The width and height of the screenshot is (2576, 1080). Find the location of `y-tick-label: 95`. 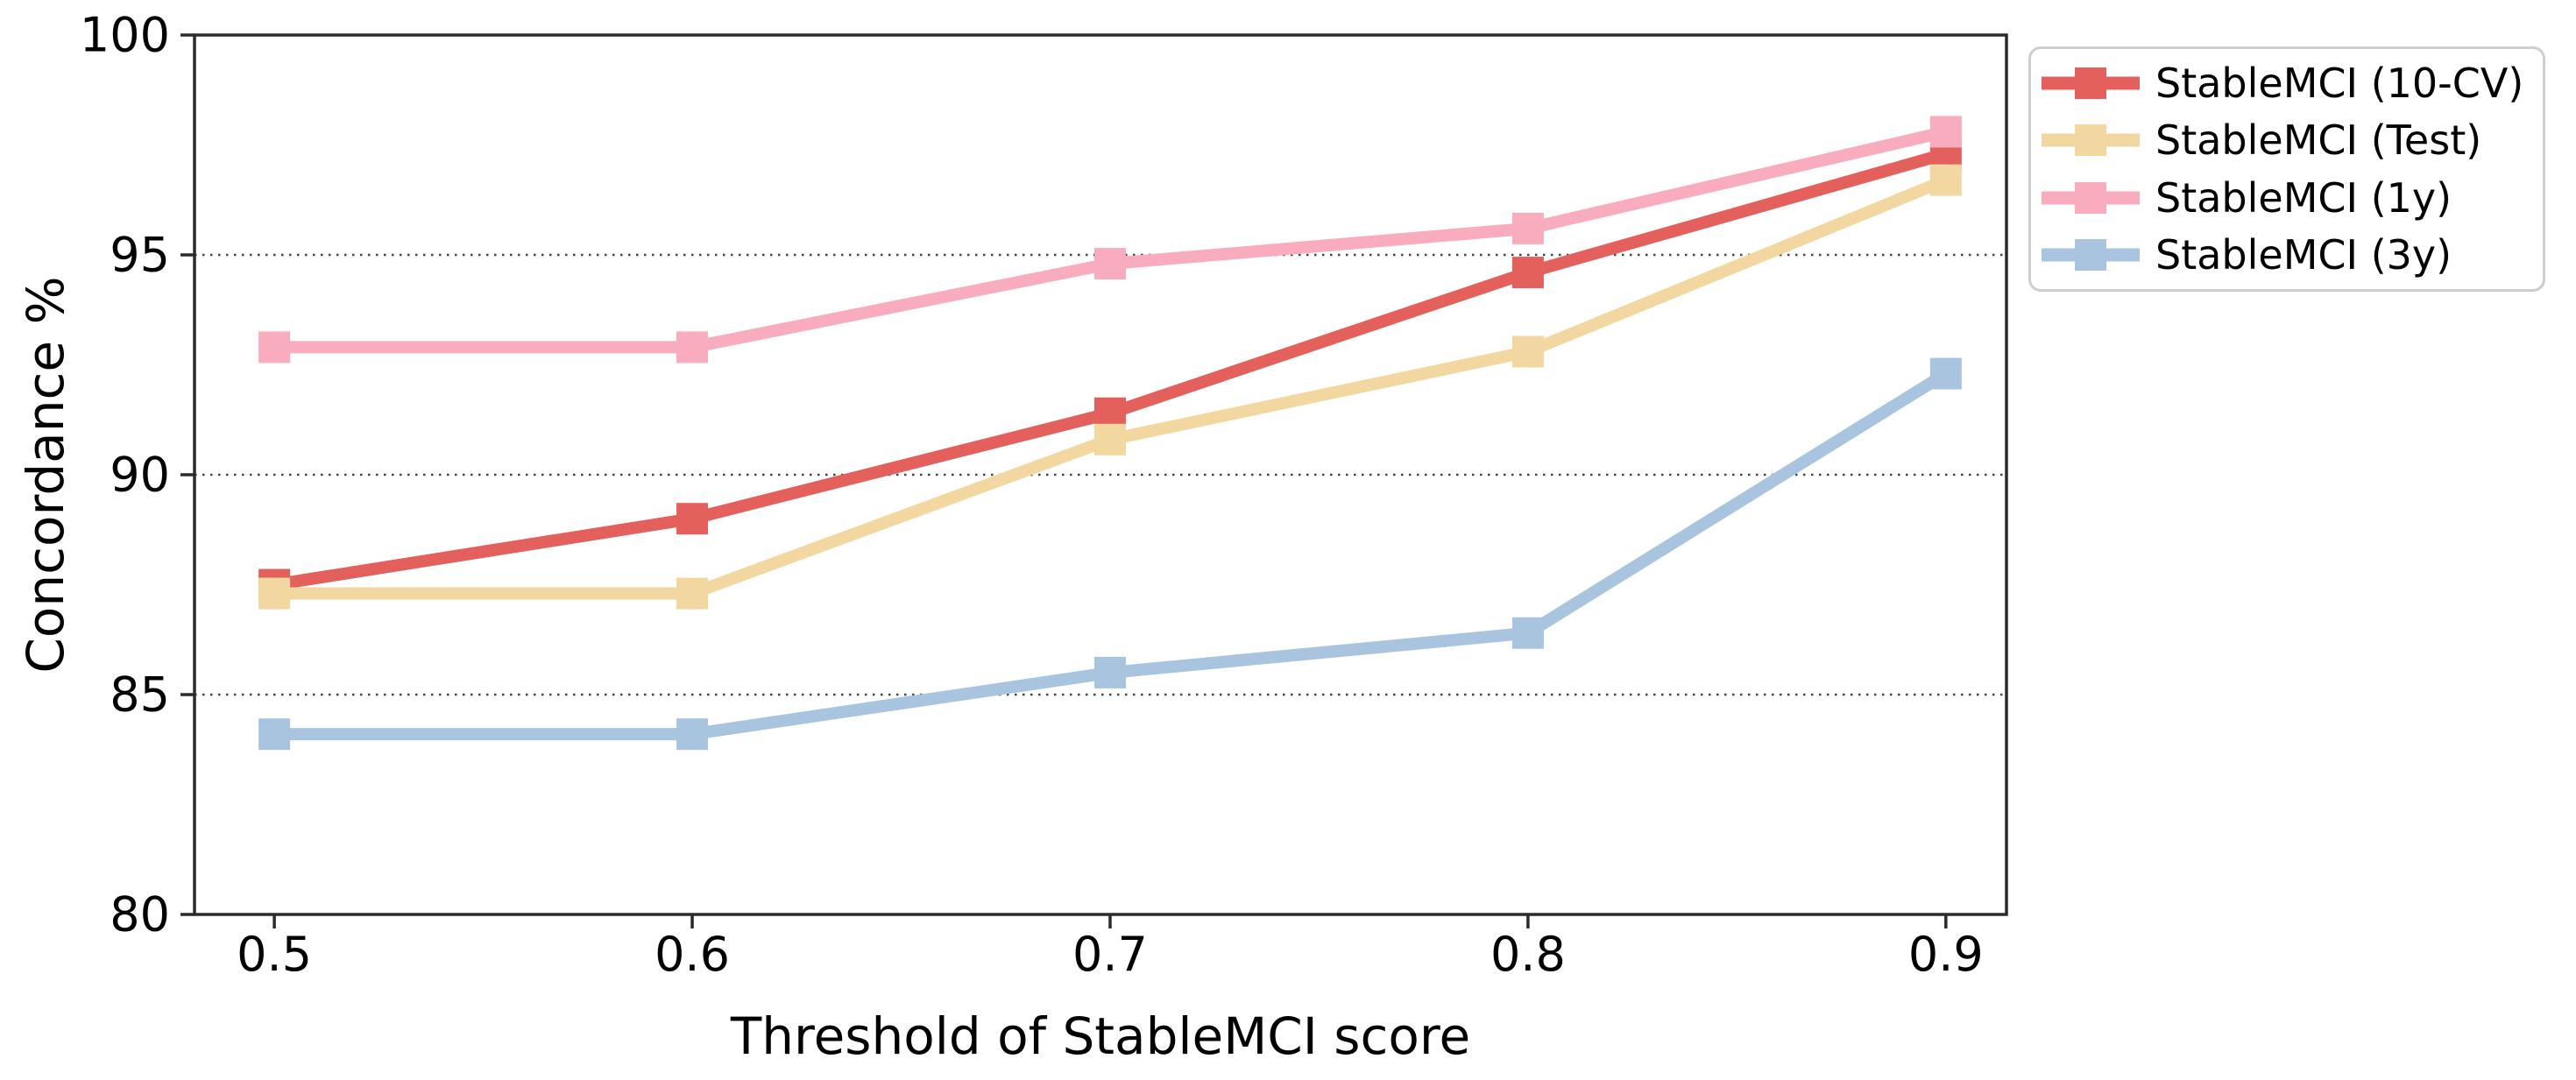

y-tick-label: 95 is located at coordinates (140, 255).